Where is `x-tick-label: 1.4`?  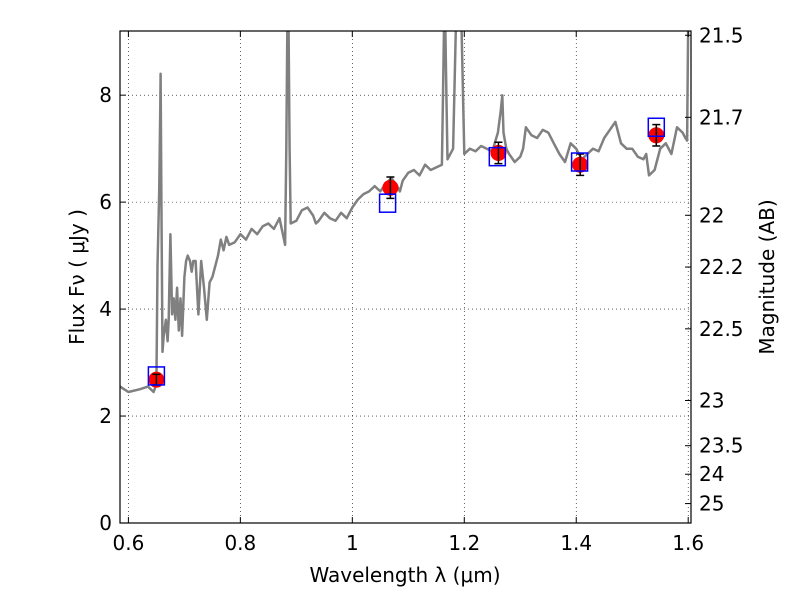 x-tick-label: 1.4 is located at coordinates (576, 543).